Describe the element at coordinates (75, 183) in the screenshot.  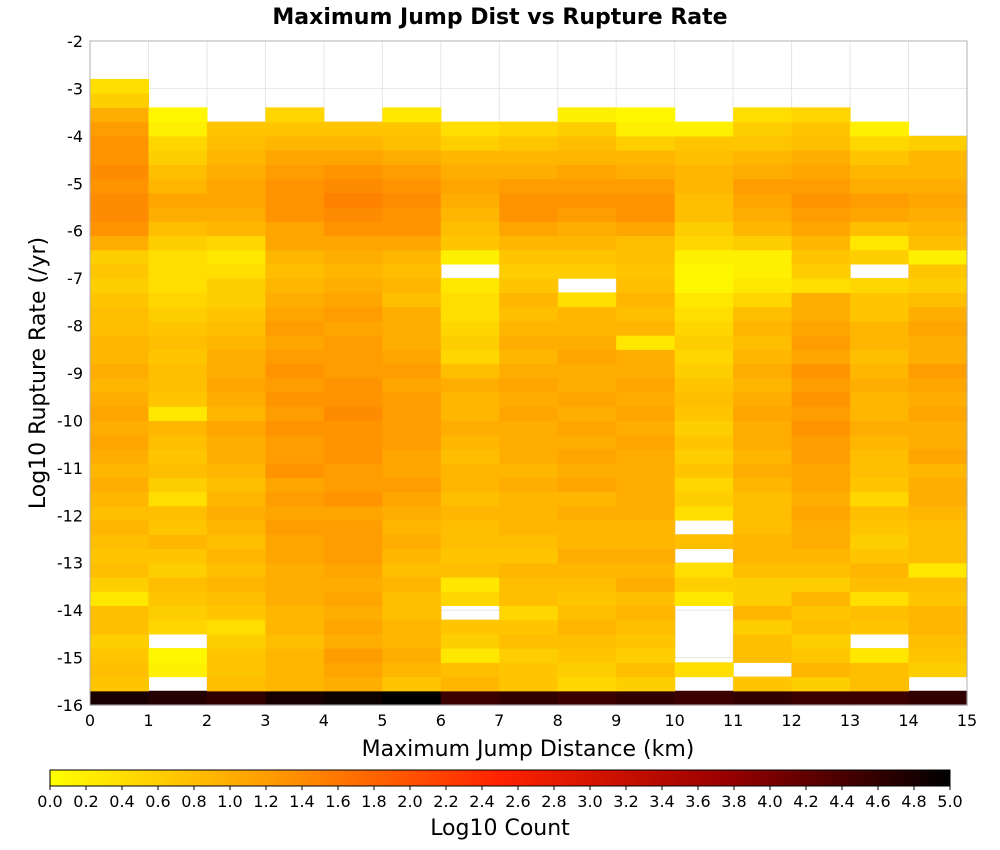
I see `y-tick-label: -5` at that location.